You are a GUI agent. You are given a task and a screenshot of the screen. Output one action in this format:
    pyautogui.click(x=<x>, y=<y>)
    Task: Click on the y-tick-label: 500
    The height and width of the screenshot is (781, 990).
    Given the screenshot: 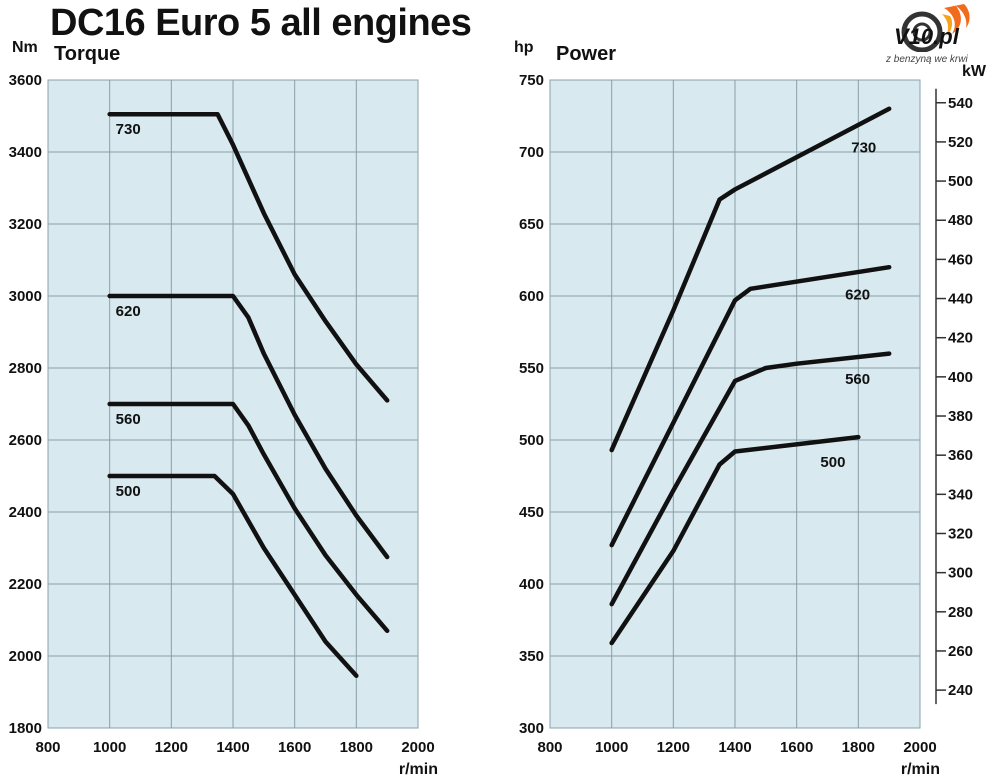 What is the action you would take?
    pyautogui.click(x=531, y=440)
    